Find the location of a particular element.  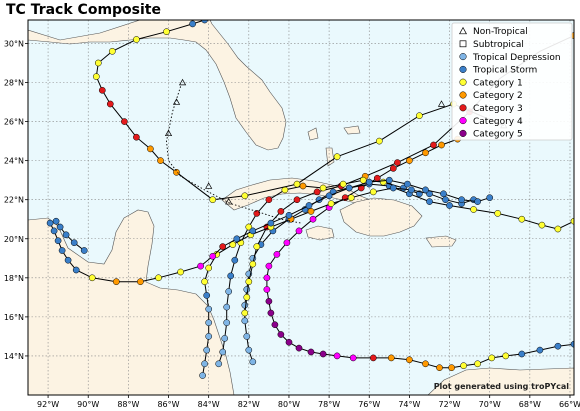

non-tropical-marker is located at coordinates (441, 103).